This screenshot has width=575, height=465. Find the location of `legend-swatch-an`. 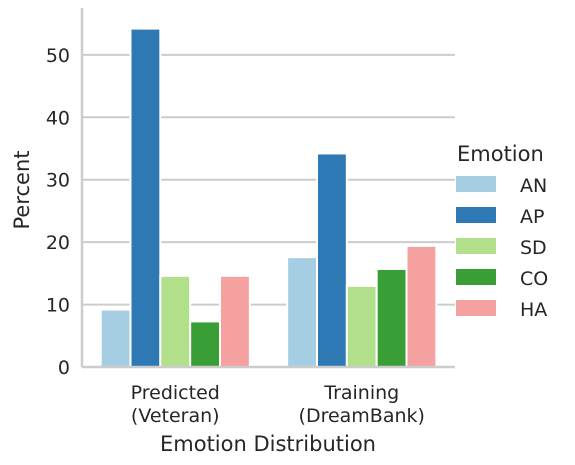

legend-swatch-an is located at coordinates (476, 184).